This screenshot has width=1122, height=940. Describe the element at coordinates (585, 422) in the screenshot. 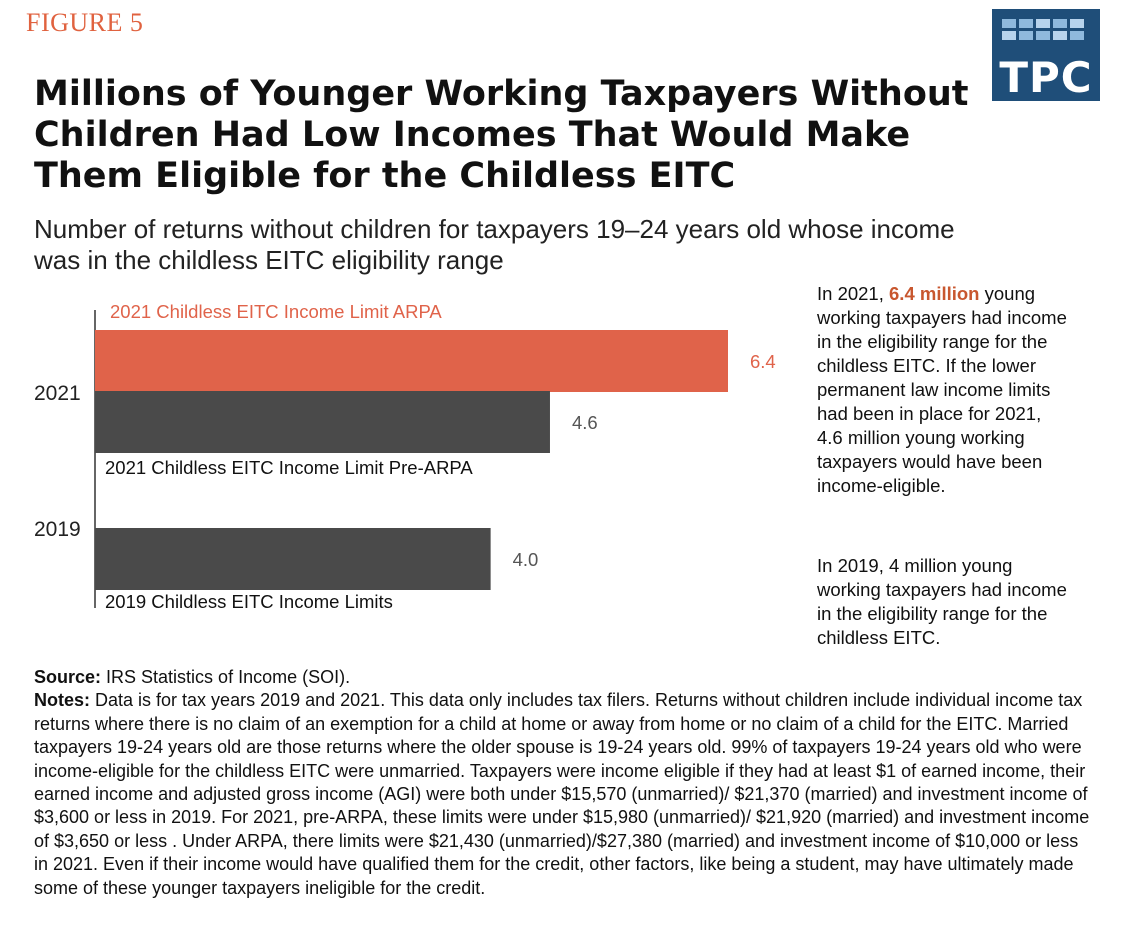

I see `bar-value-label-2: 4.6` at that location.